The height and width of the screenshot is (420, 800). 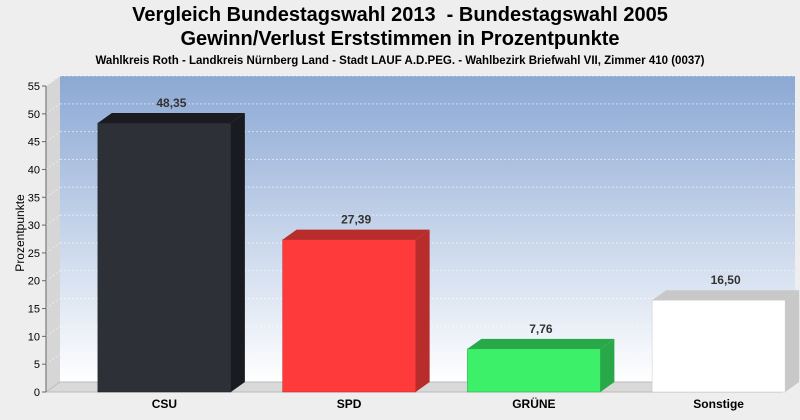 What do you see at coordinates (37, 365) in the screenshot?
I see `y-tick-label: 5` at bounding box center [37, 365].